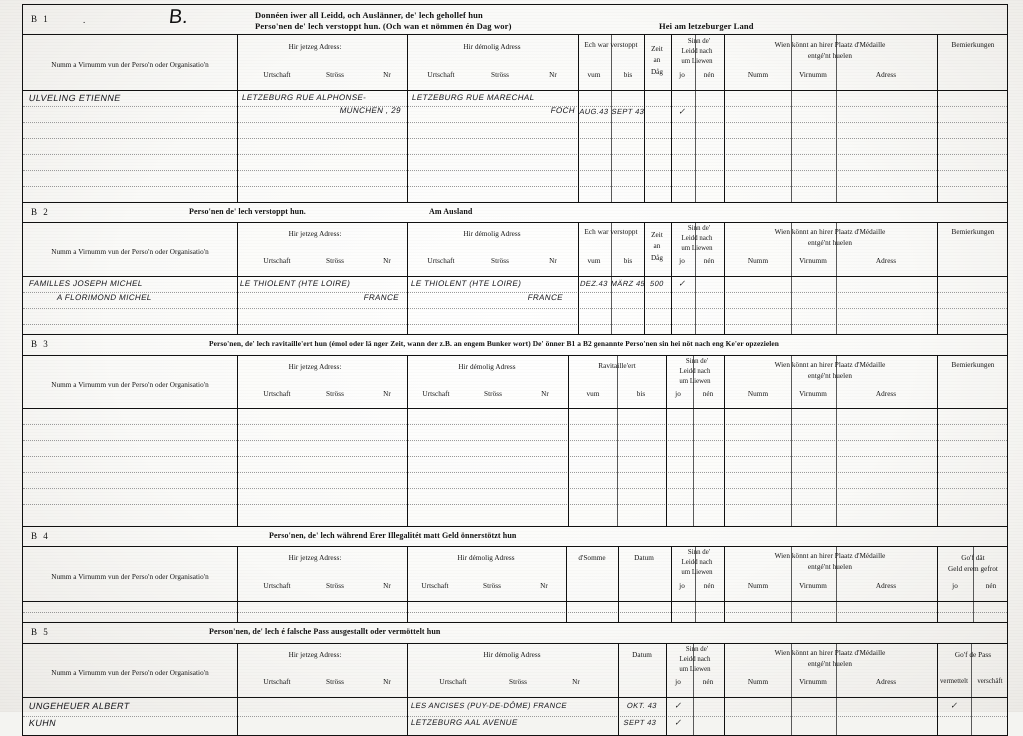 The height and width of the screenshot is (736, 1023). Describe the element at coordinates (545, 297) in the screenshot. I see `entry-former-address-line2: FRANCE` at that location.